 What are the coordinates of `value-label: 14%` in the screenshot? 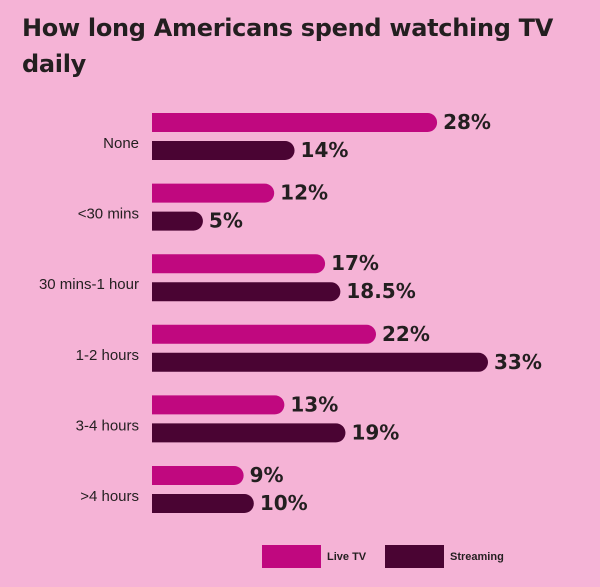 It's located at (325, 150).